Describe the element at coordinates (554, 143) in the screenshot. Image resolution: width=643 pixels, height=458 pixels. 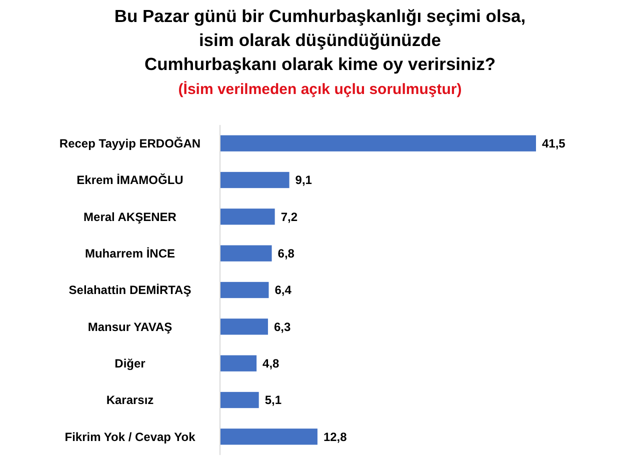
I see `data-label: 41,5` at that location.